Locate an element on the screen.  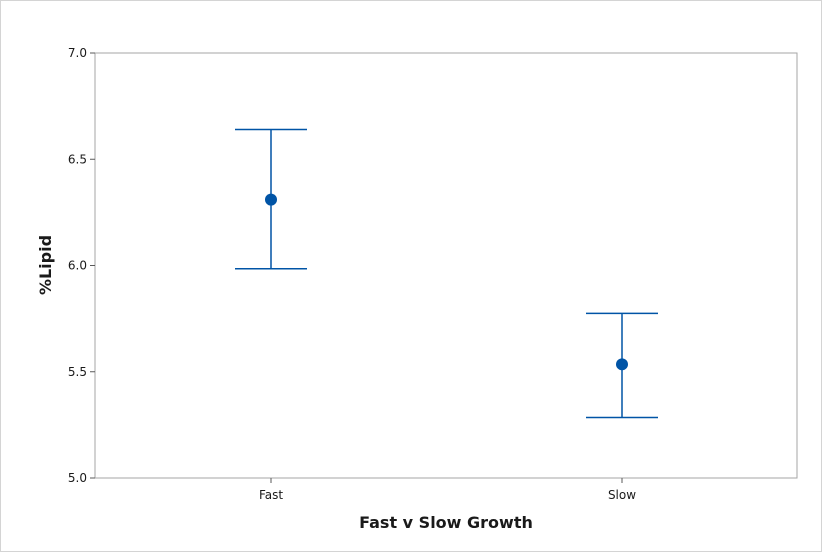
y-tick-label: 6.5 is located at coordinates (77, 159).